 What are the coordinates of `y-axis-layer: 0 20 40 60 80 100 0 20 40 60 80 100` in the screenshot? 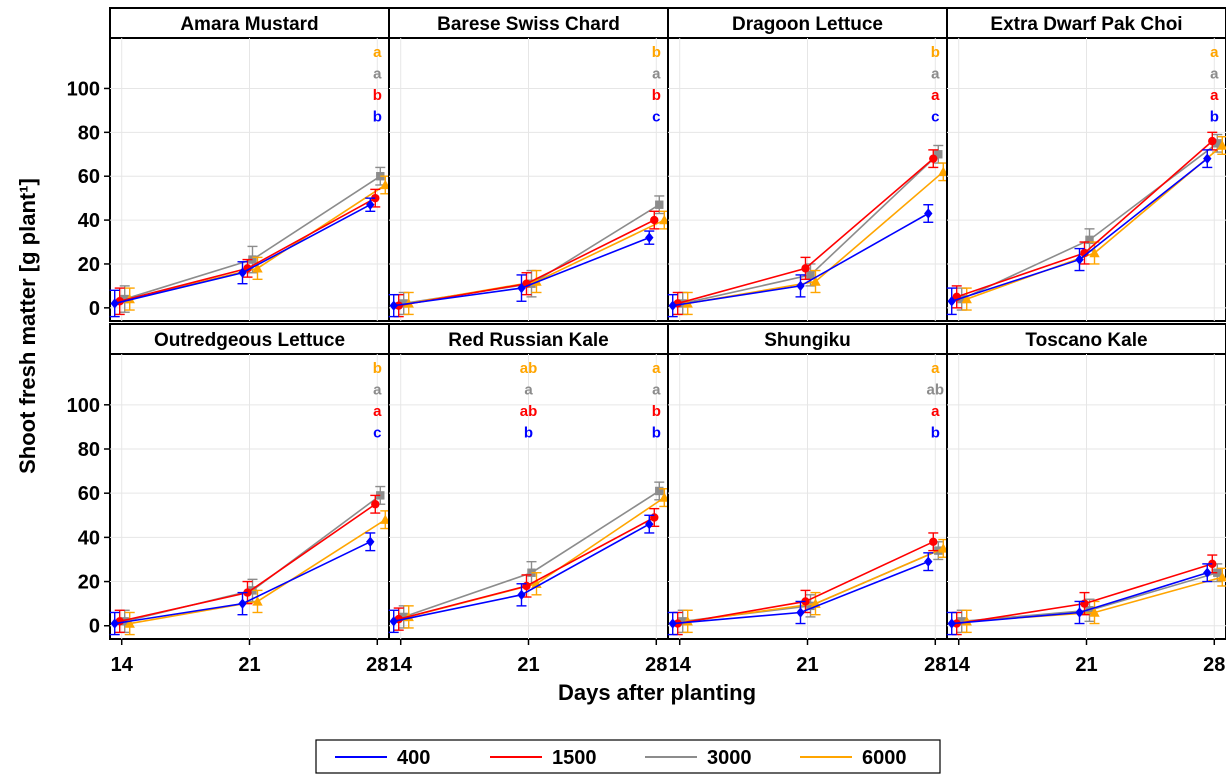 It's located at (88, 358).